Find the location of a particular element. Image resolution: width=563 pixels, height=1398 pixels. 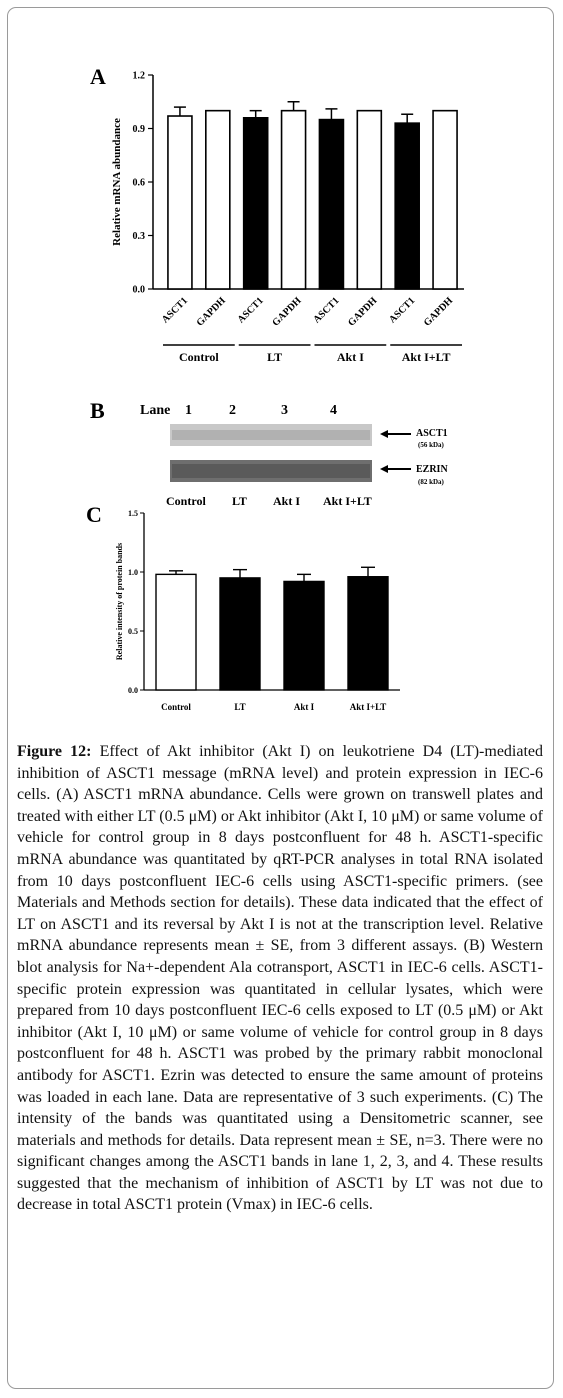

caption-label: Figure 12: is located at coordinates (54, 751).